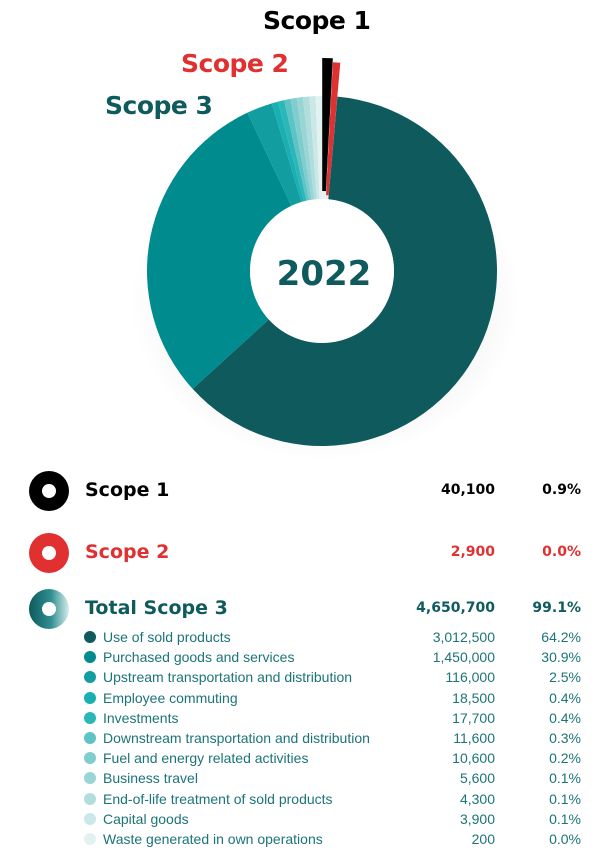 This screenshot has width=599, height=851. I want to click on scope3-row: Total Scope 3 4,650,700 99.1%, so click(299, 609).